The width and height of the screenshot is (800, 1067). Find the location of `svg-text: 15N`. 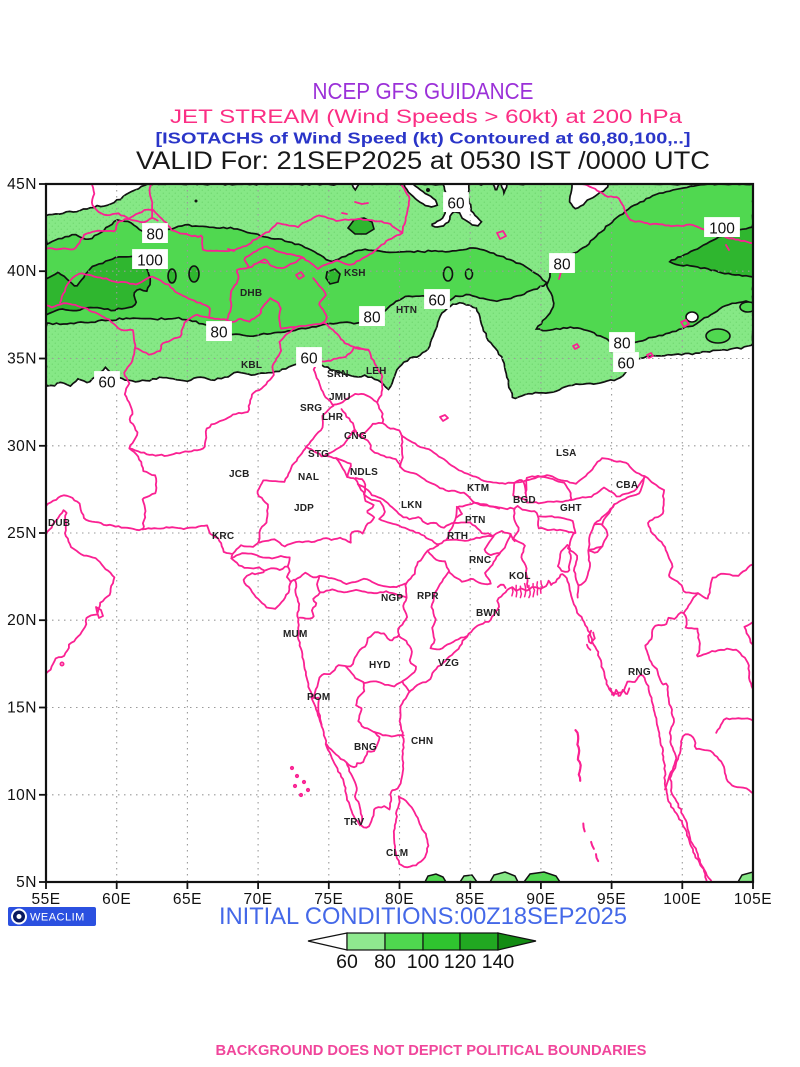

svg-text: 15N is located at coordinates (22, 708).